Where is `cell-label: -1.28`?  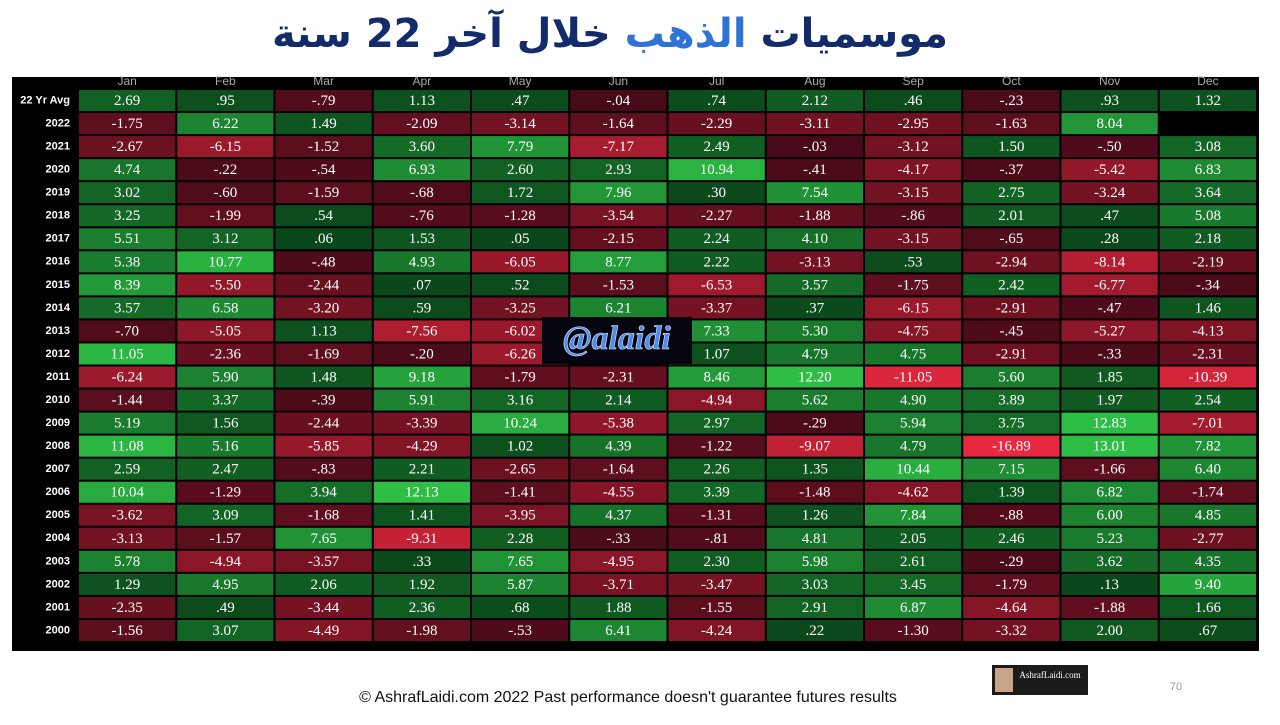 cell-label: -1.28 is located at coordinates (520, 216).